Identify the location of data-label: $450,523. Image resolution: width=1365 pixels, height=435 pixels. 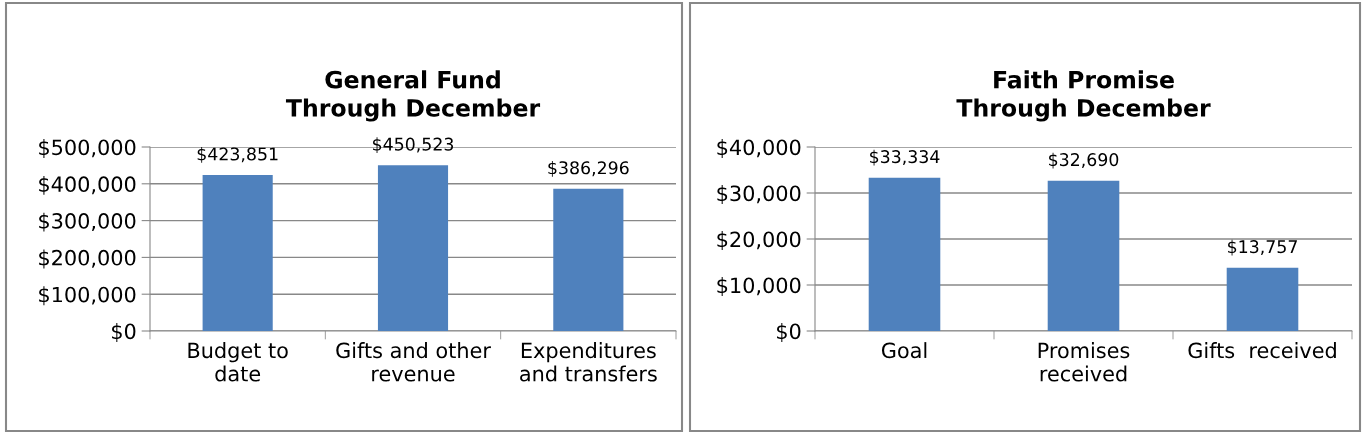
(413, 145).